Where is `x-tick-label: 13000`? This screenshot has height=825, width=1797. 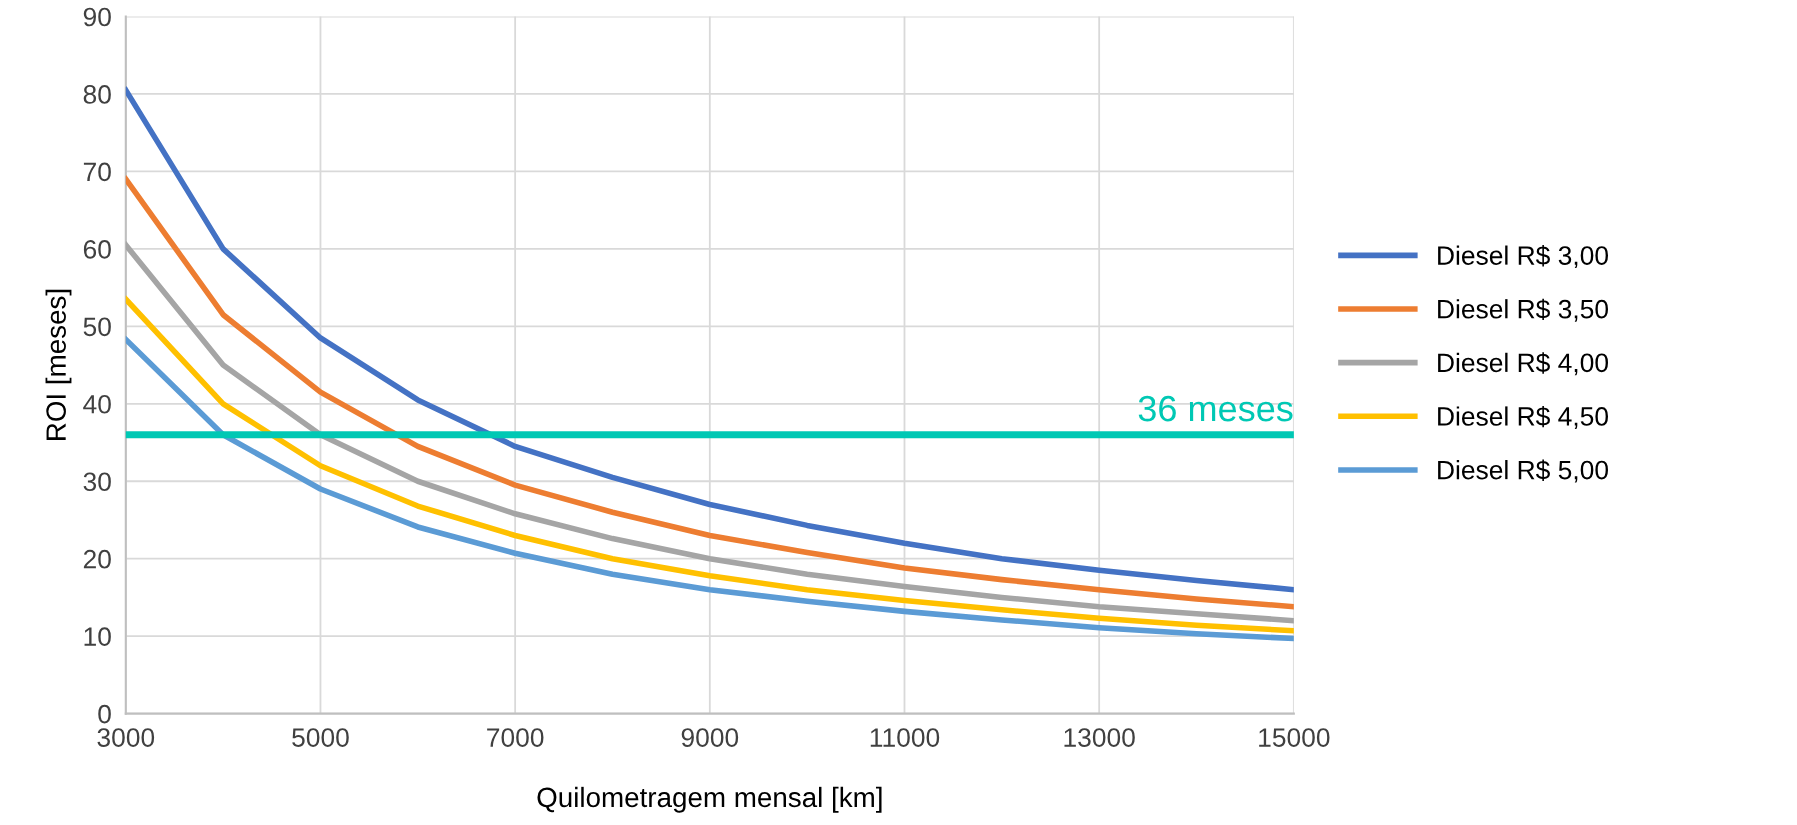
x-tick-label: 13000 is located at coordinates (1099, 737).